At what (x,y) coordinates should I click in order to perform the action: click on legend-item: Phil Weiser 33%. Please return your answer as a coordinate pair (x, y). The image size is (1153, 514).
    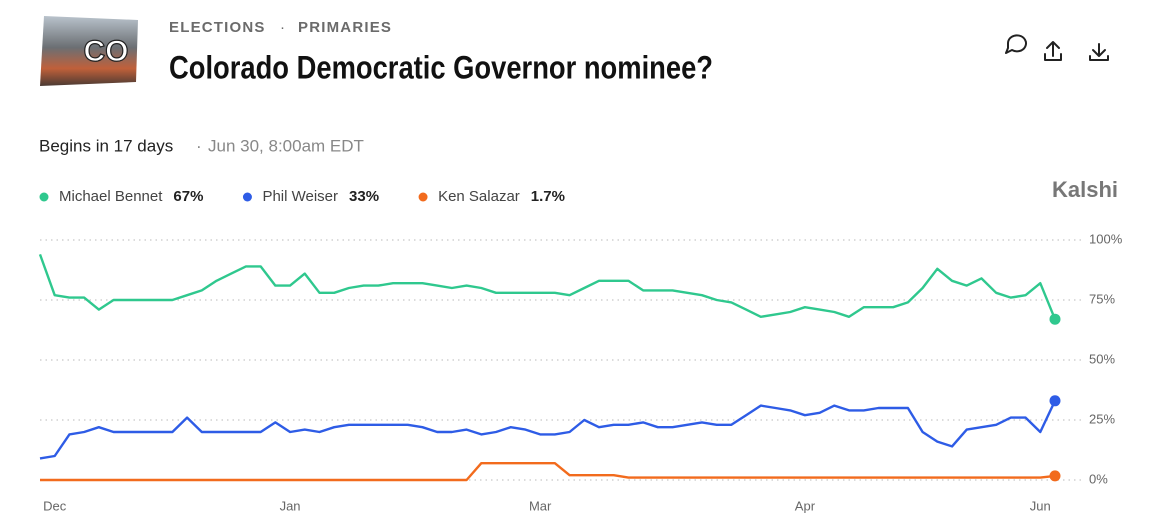
    Looking at the image, I should click on (310, 196).